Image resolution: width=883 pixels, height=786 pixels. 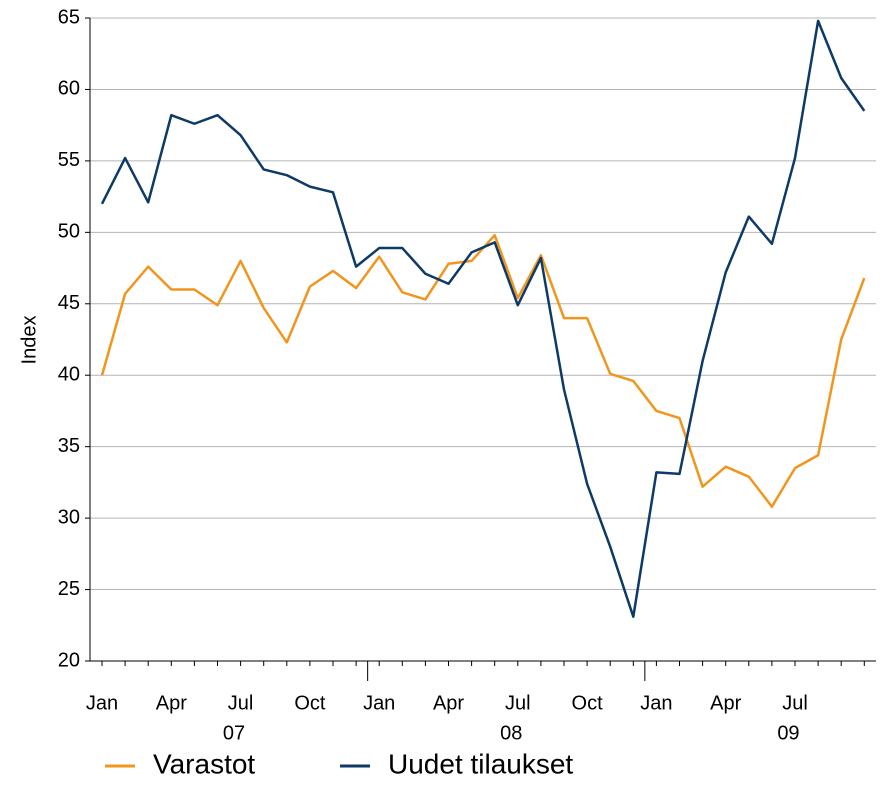 What do you see at coordinates (69, 375) in the screenshot?
I see `y-tick-label: 40` at bounding box center [69, 375].